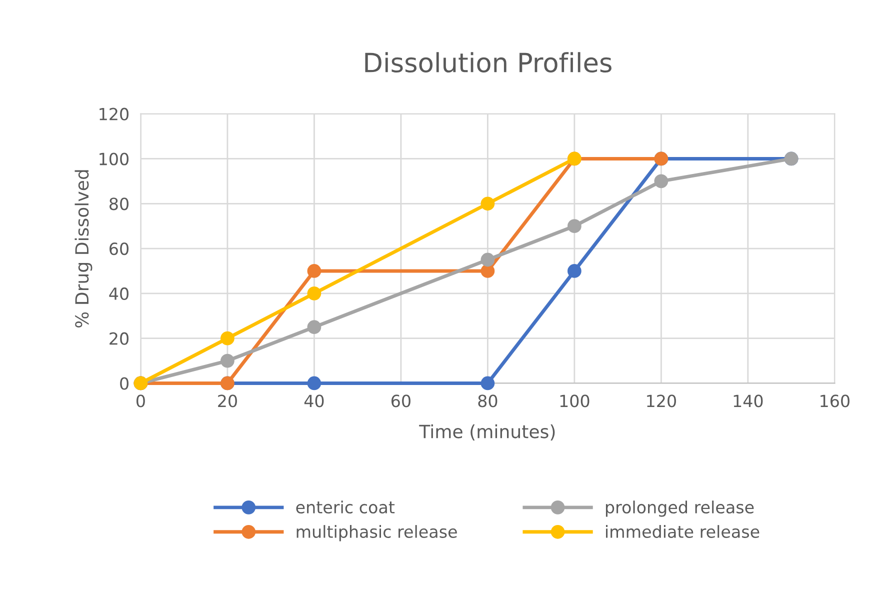  Describe the element at coordinates (119, 204) in the screenshot. I see `y-tick-label: 80` at that location.